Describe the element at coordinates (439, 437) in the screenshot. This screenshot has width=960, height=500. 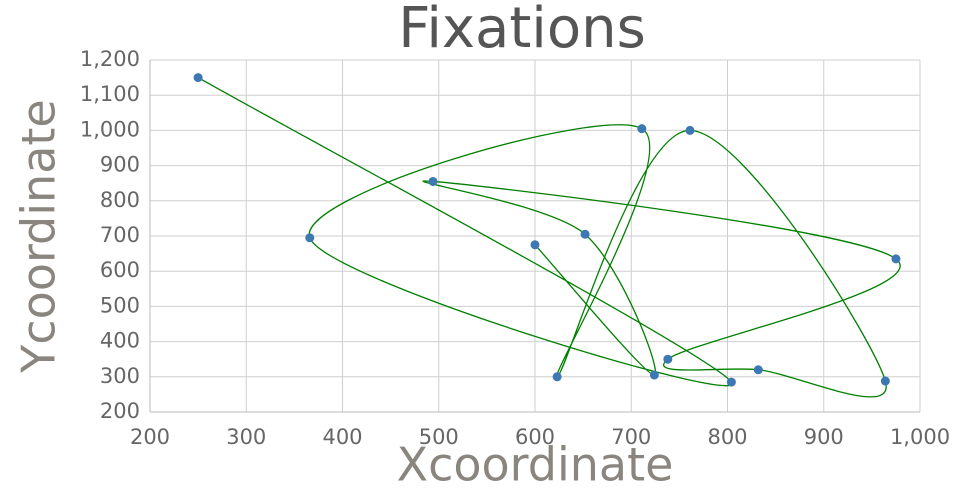
I see `x-tick-label: 500` at that location.